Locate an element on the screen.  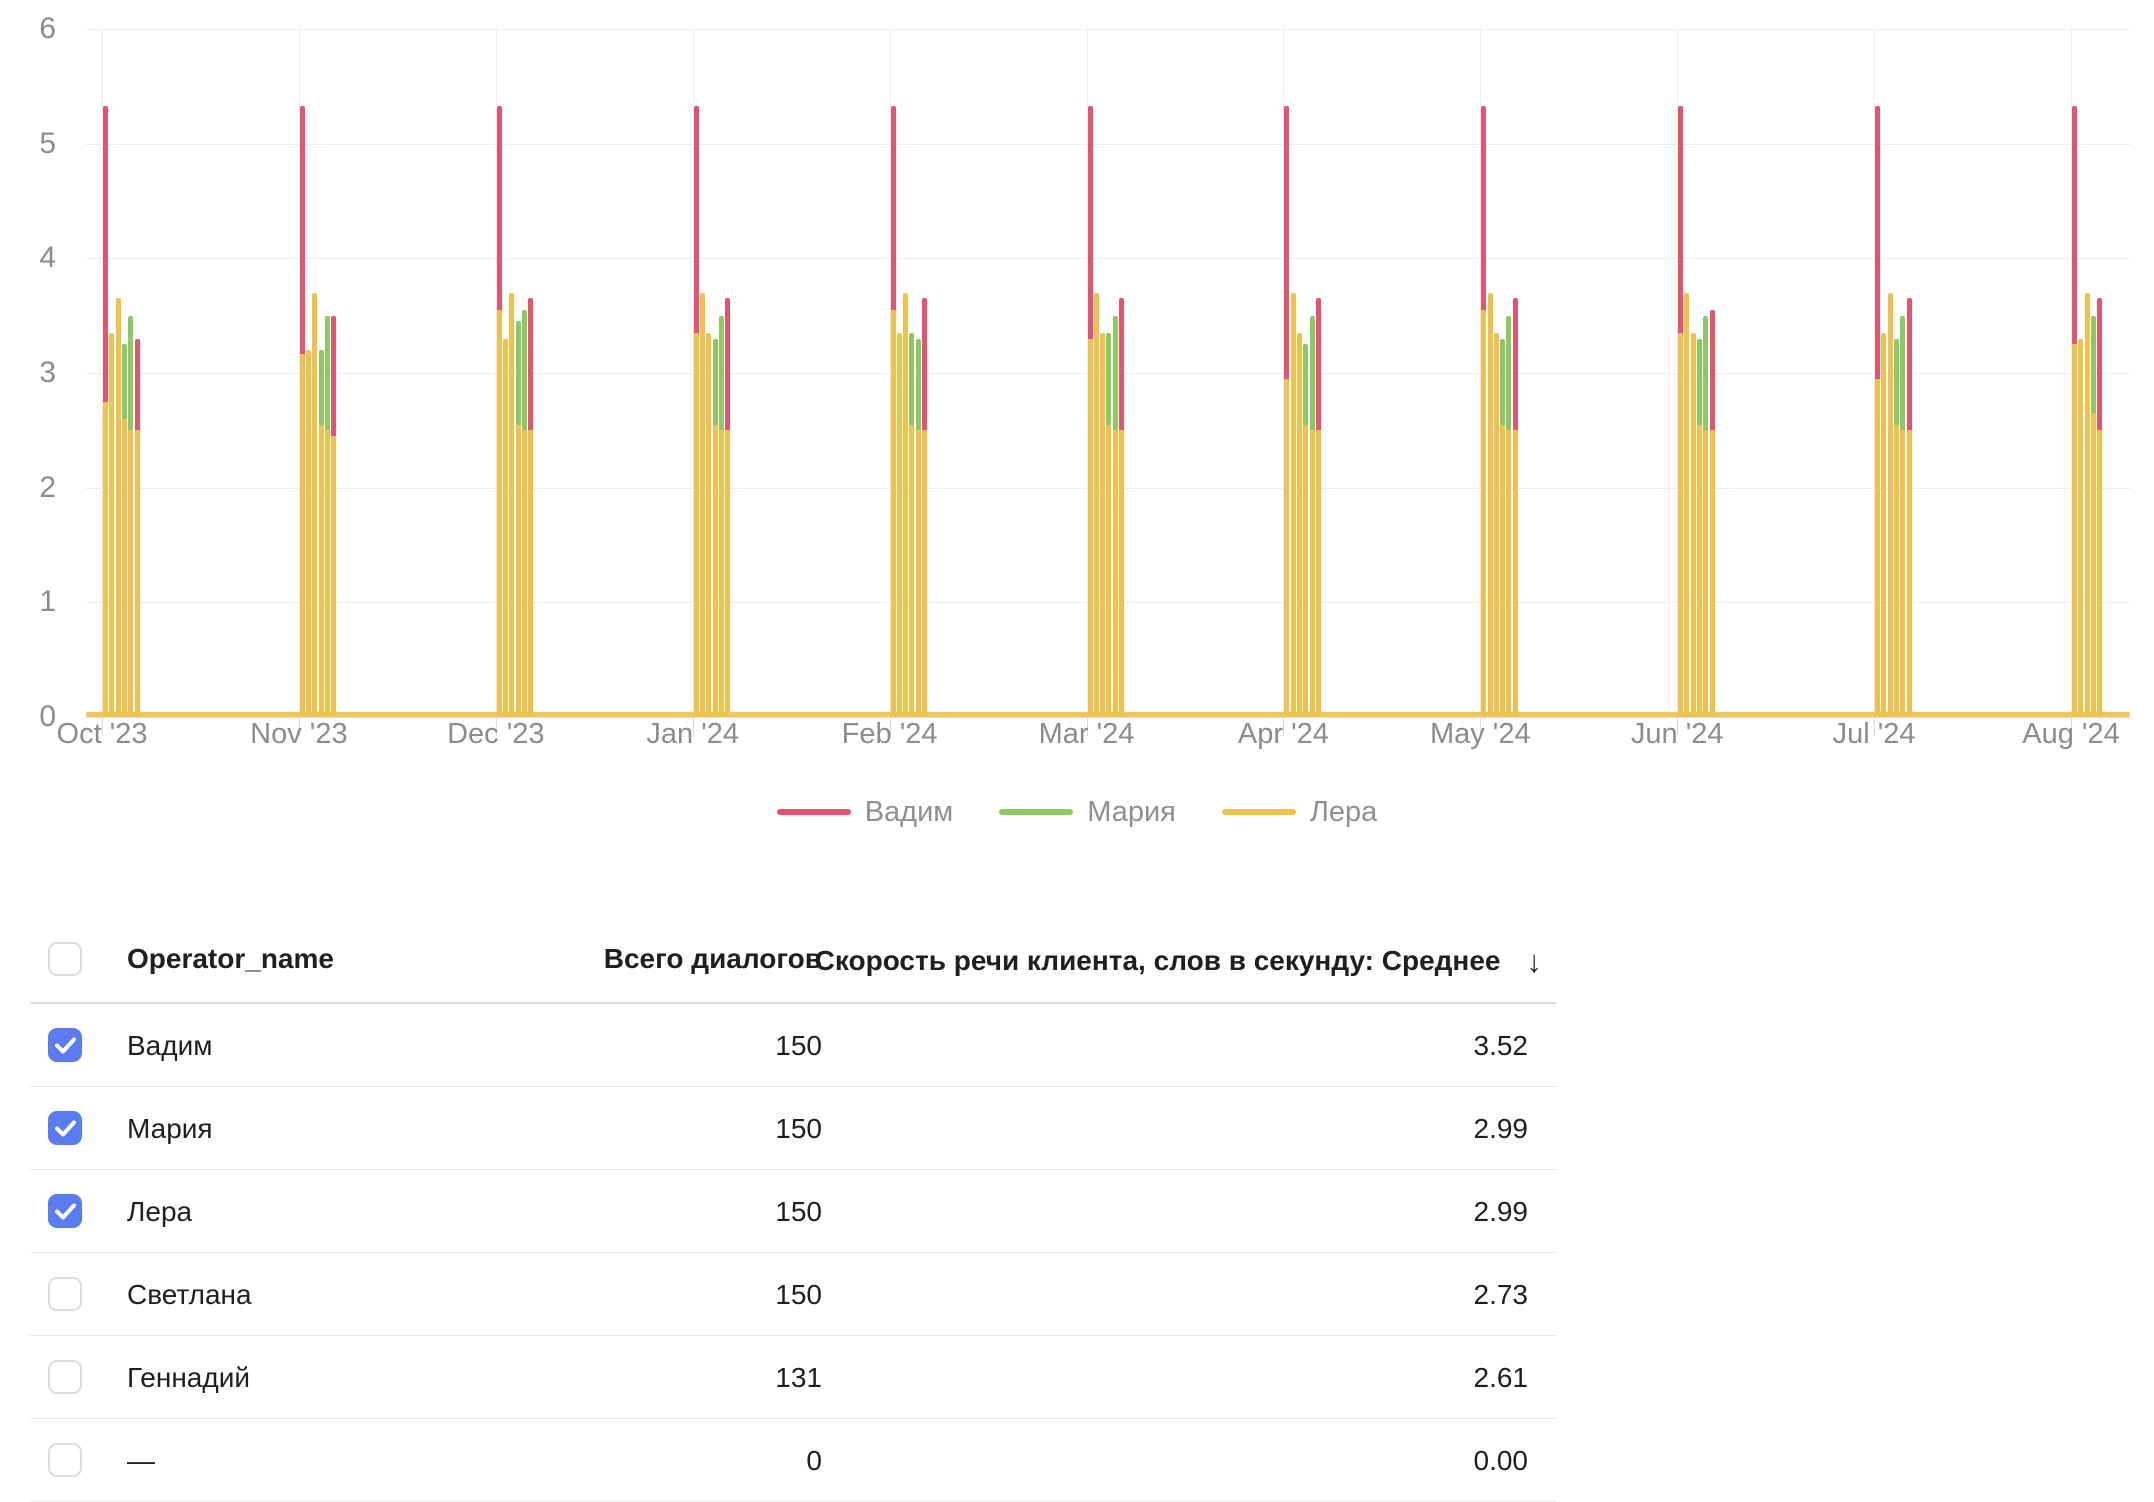
legend-label: Мария is located at coordinates (1131, 811).